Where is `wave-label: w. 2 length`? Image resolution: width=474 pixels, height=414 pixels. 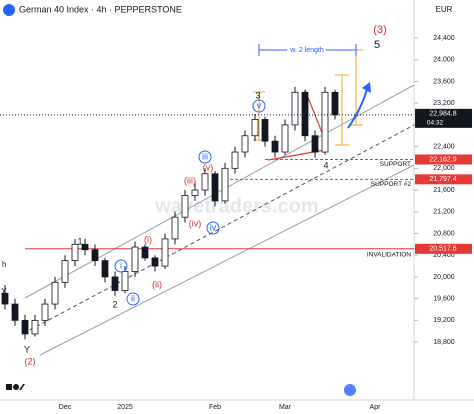 wave-label: w. 2 length is located at coordinates (306, 50).